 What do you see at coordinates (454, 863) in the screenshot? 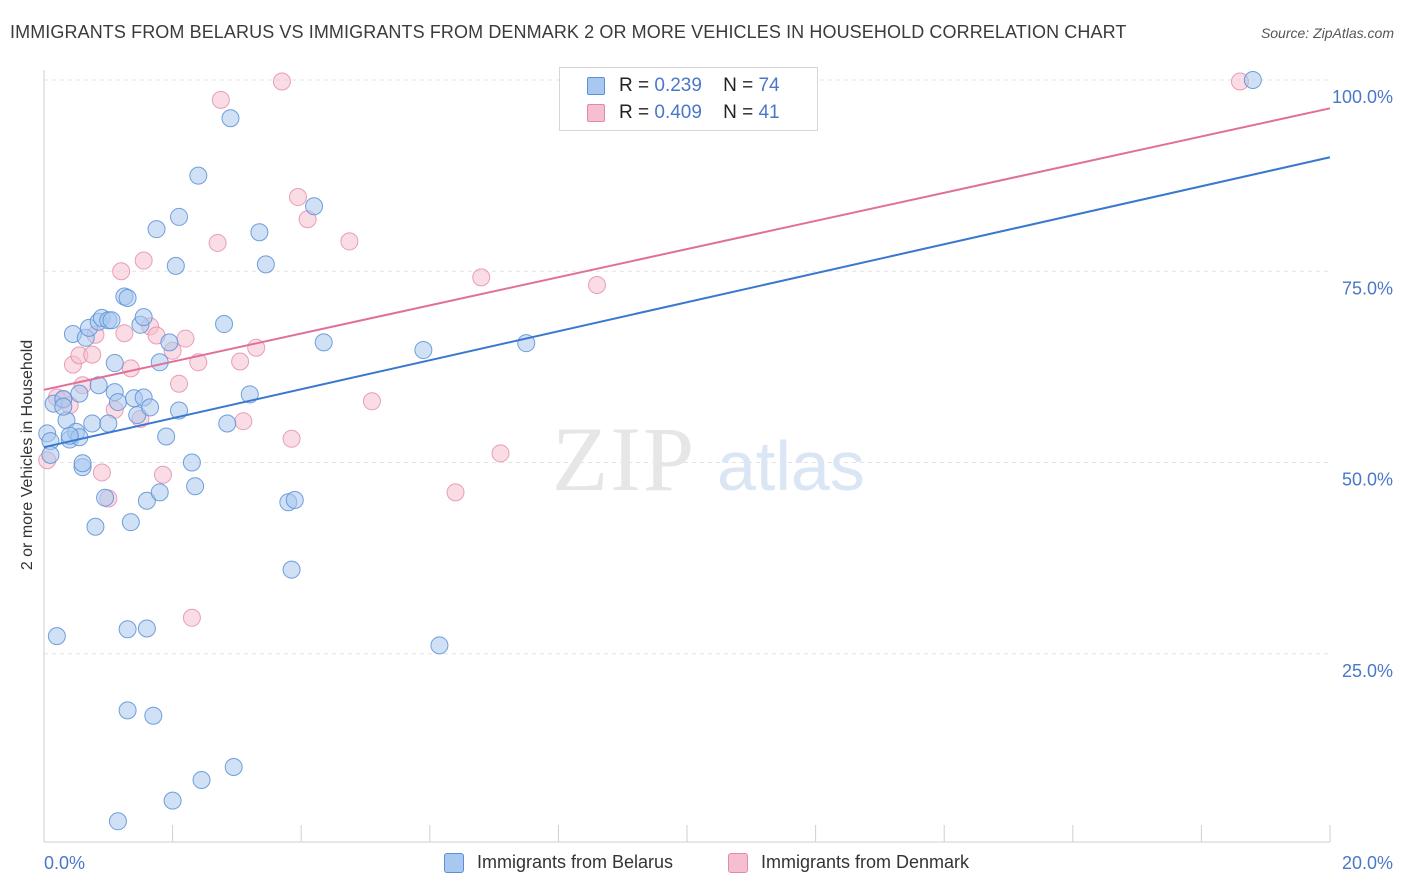
I see `belarus-legend-swatch` at bounding box center [454, 863].